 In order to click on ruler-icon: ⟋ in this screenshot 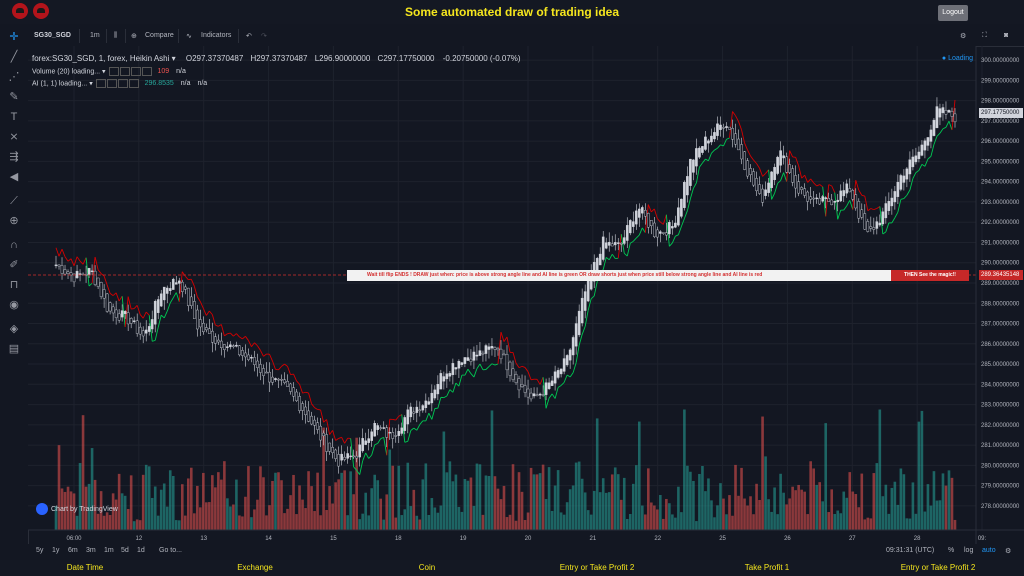, I will do `click(14, 201)`.